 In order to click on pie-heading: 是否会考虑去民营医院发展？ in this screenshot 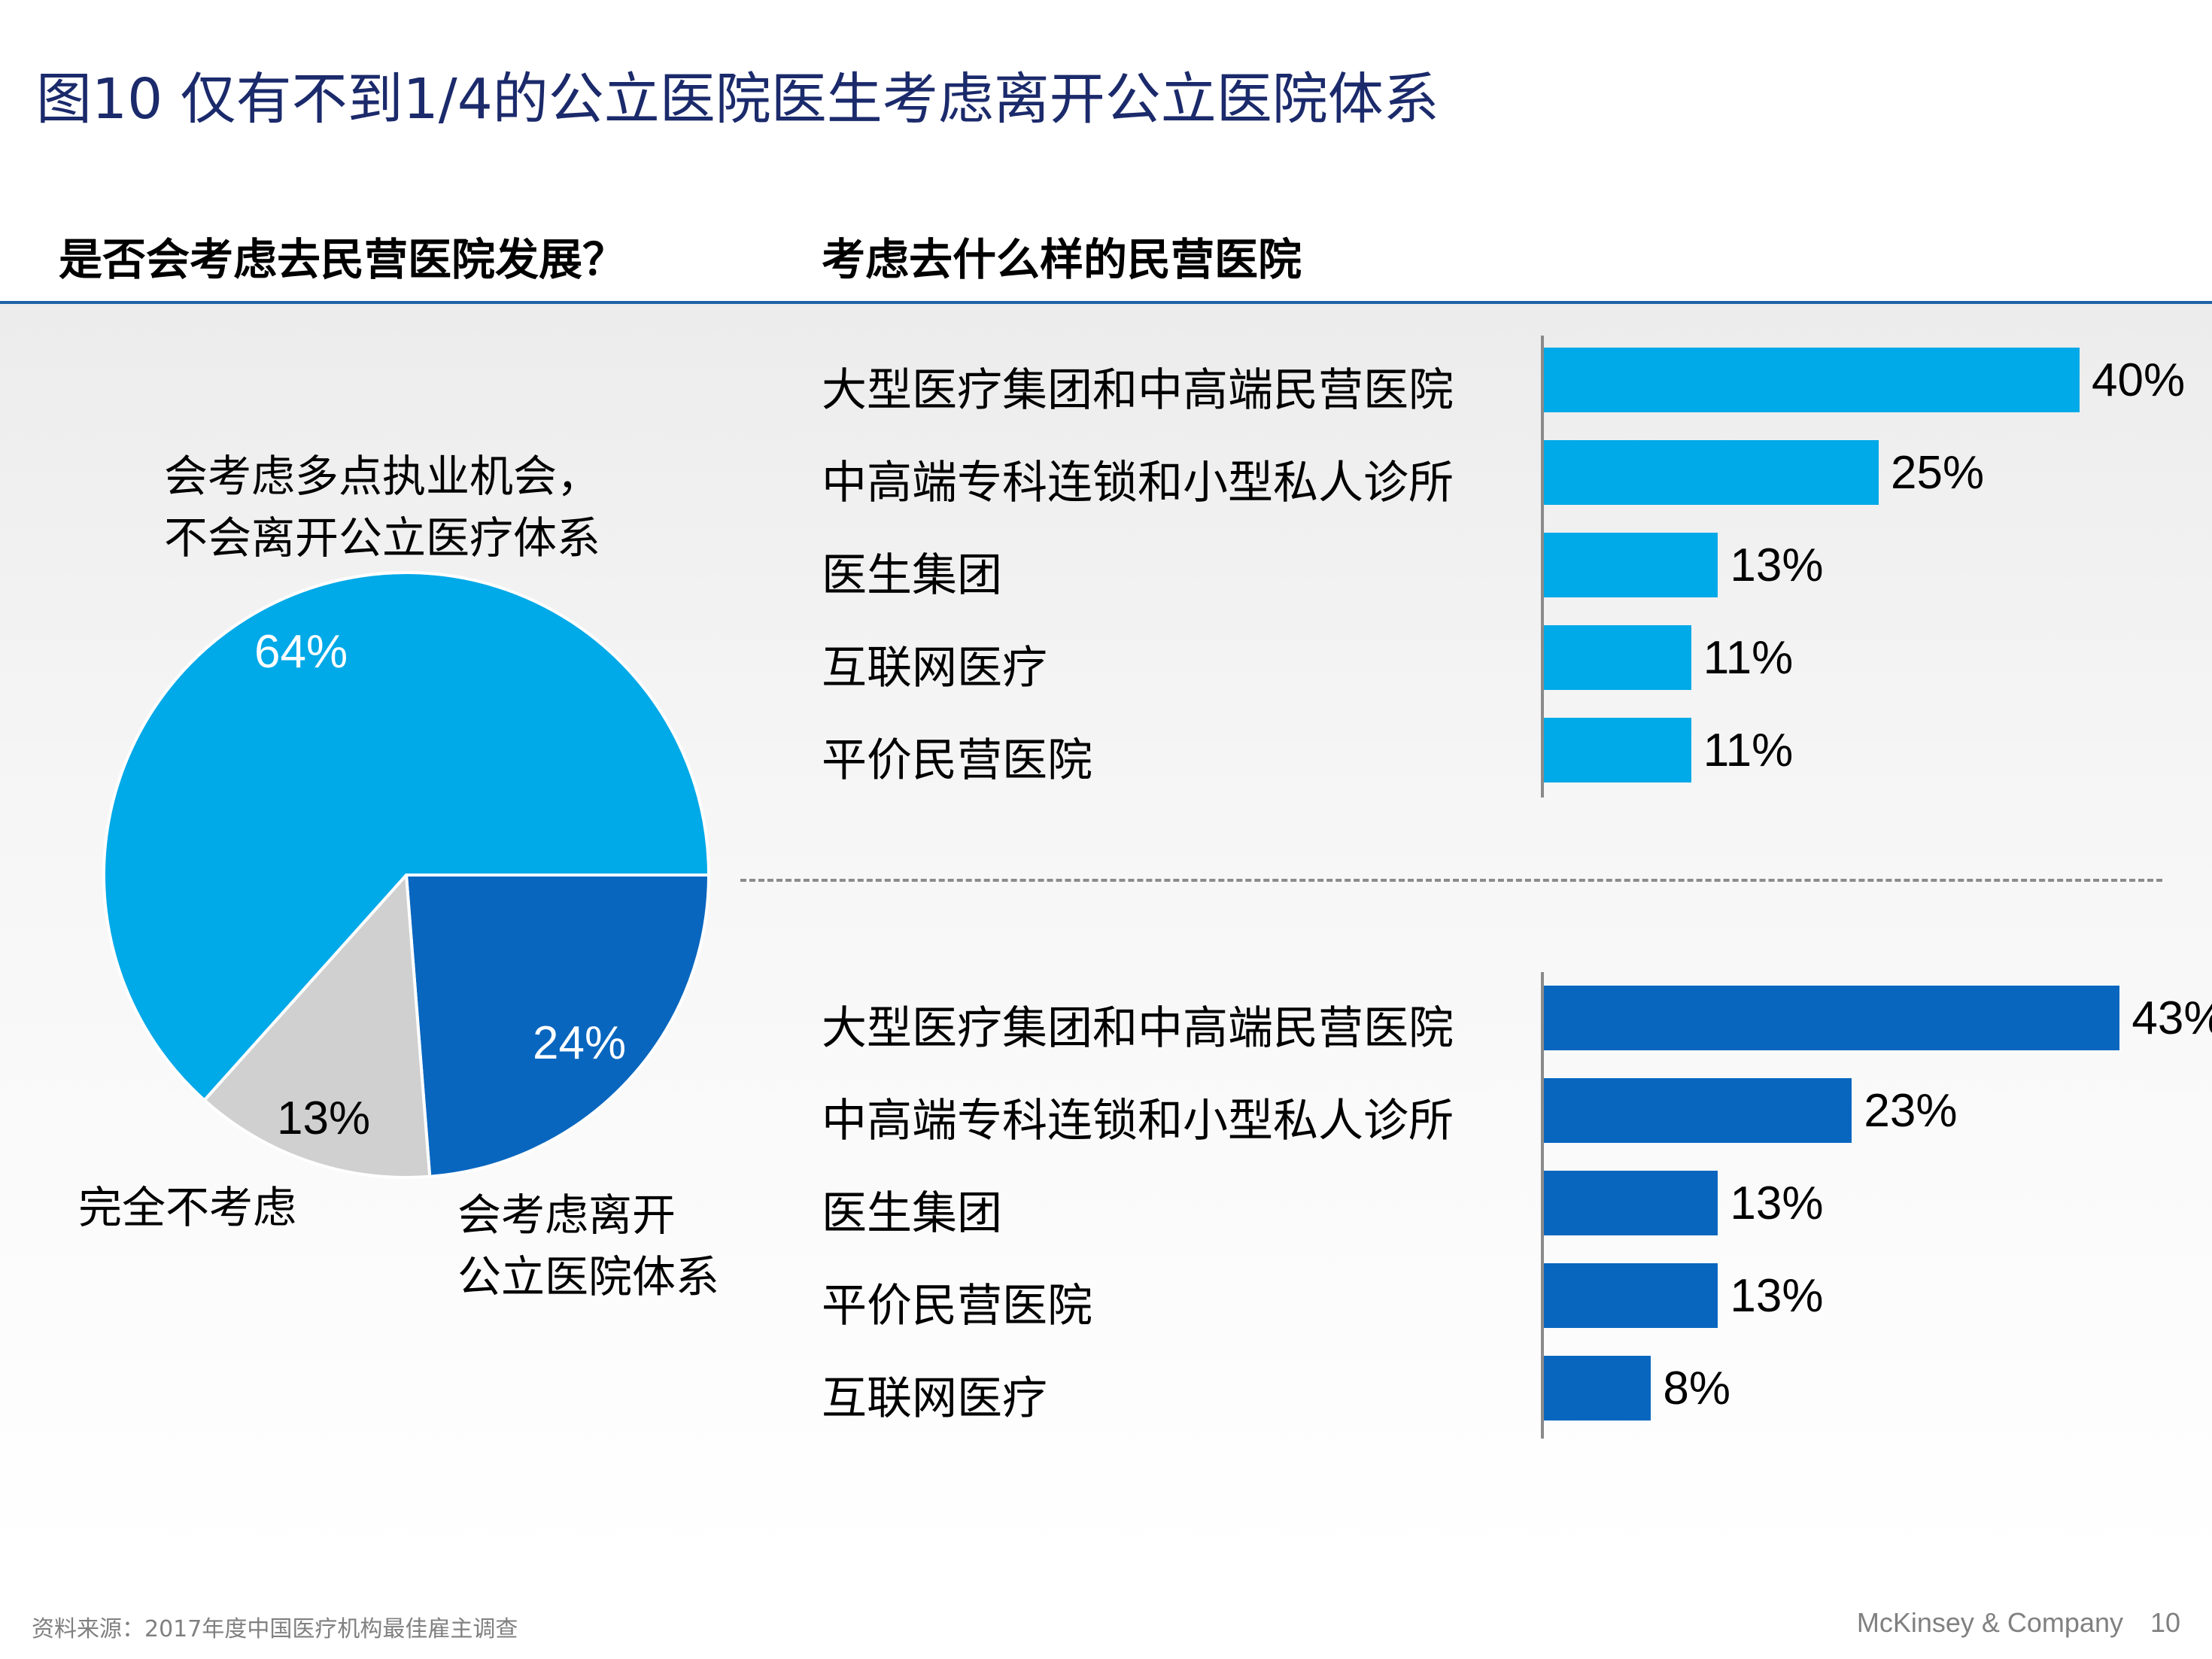, I will do `click(343, 259)`.